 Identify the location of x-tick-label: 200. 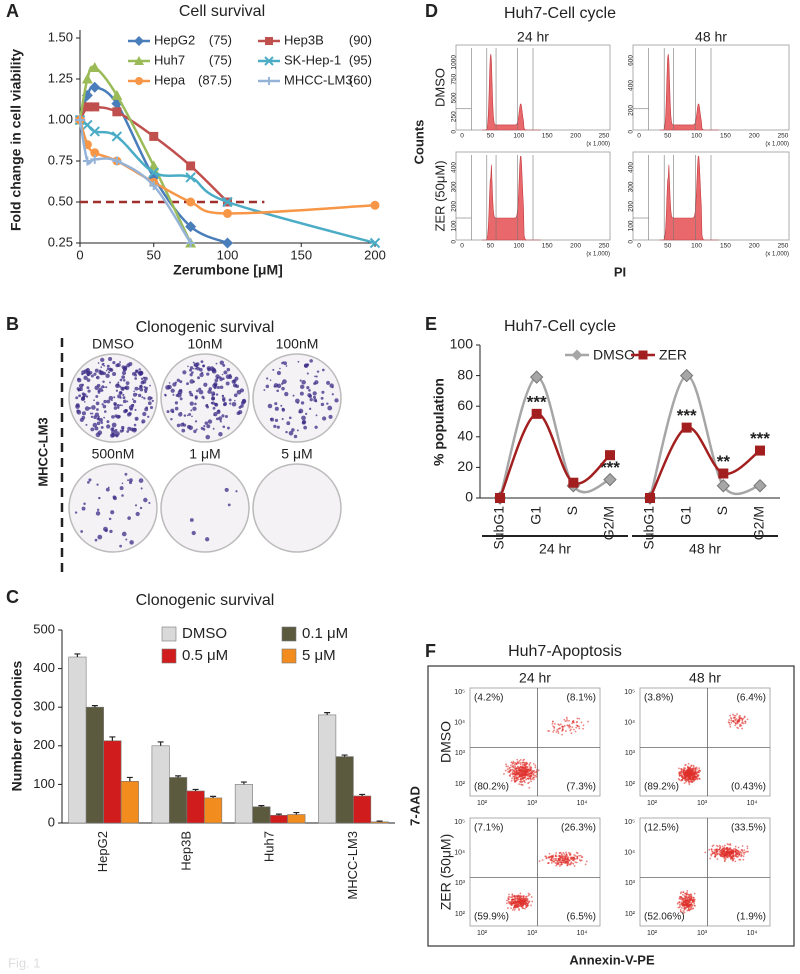
(375, 254).